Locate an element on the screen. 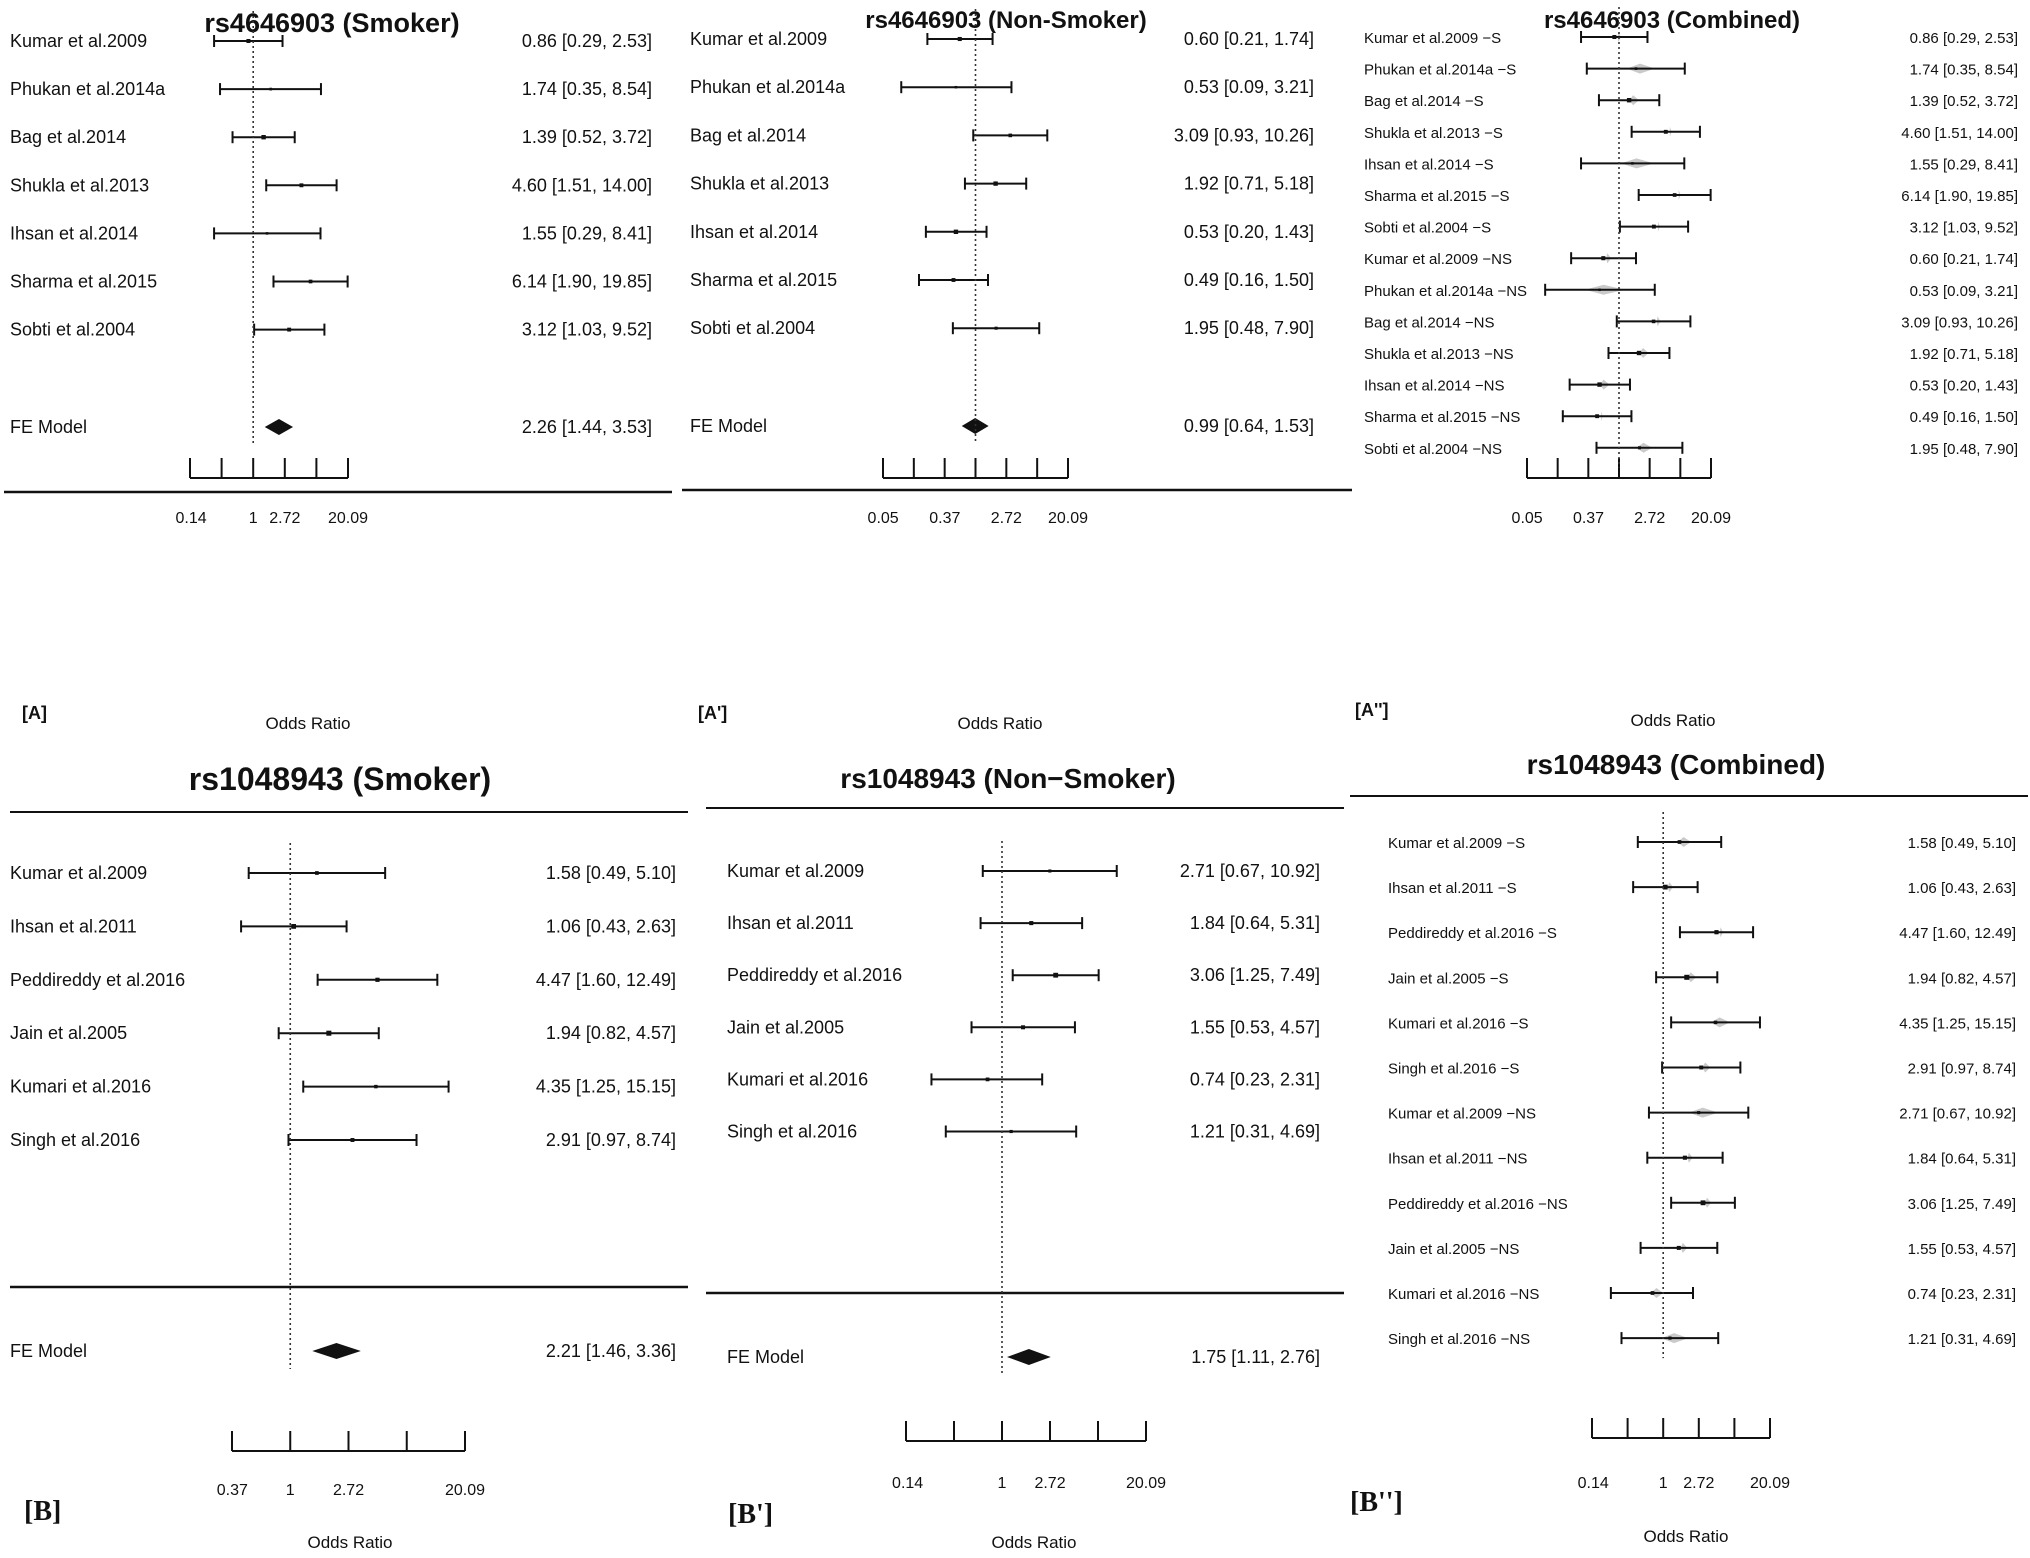 This screenshot has width=2030, height=1558. tick-label: 0.05 is located at coordinates (1527, 518).